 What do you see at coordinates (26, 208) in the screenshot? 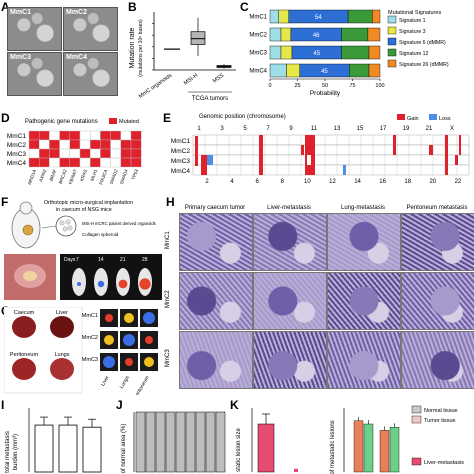
I see `mouse-head-icon` at bounding box center [26, 208].